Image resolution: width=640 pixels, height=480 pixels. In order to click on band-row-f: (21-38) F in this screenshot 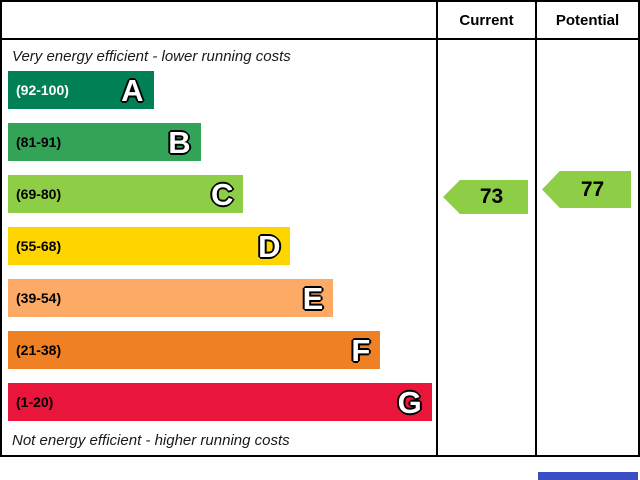, I will do `click(222, 350)`.